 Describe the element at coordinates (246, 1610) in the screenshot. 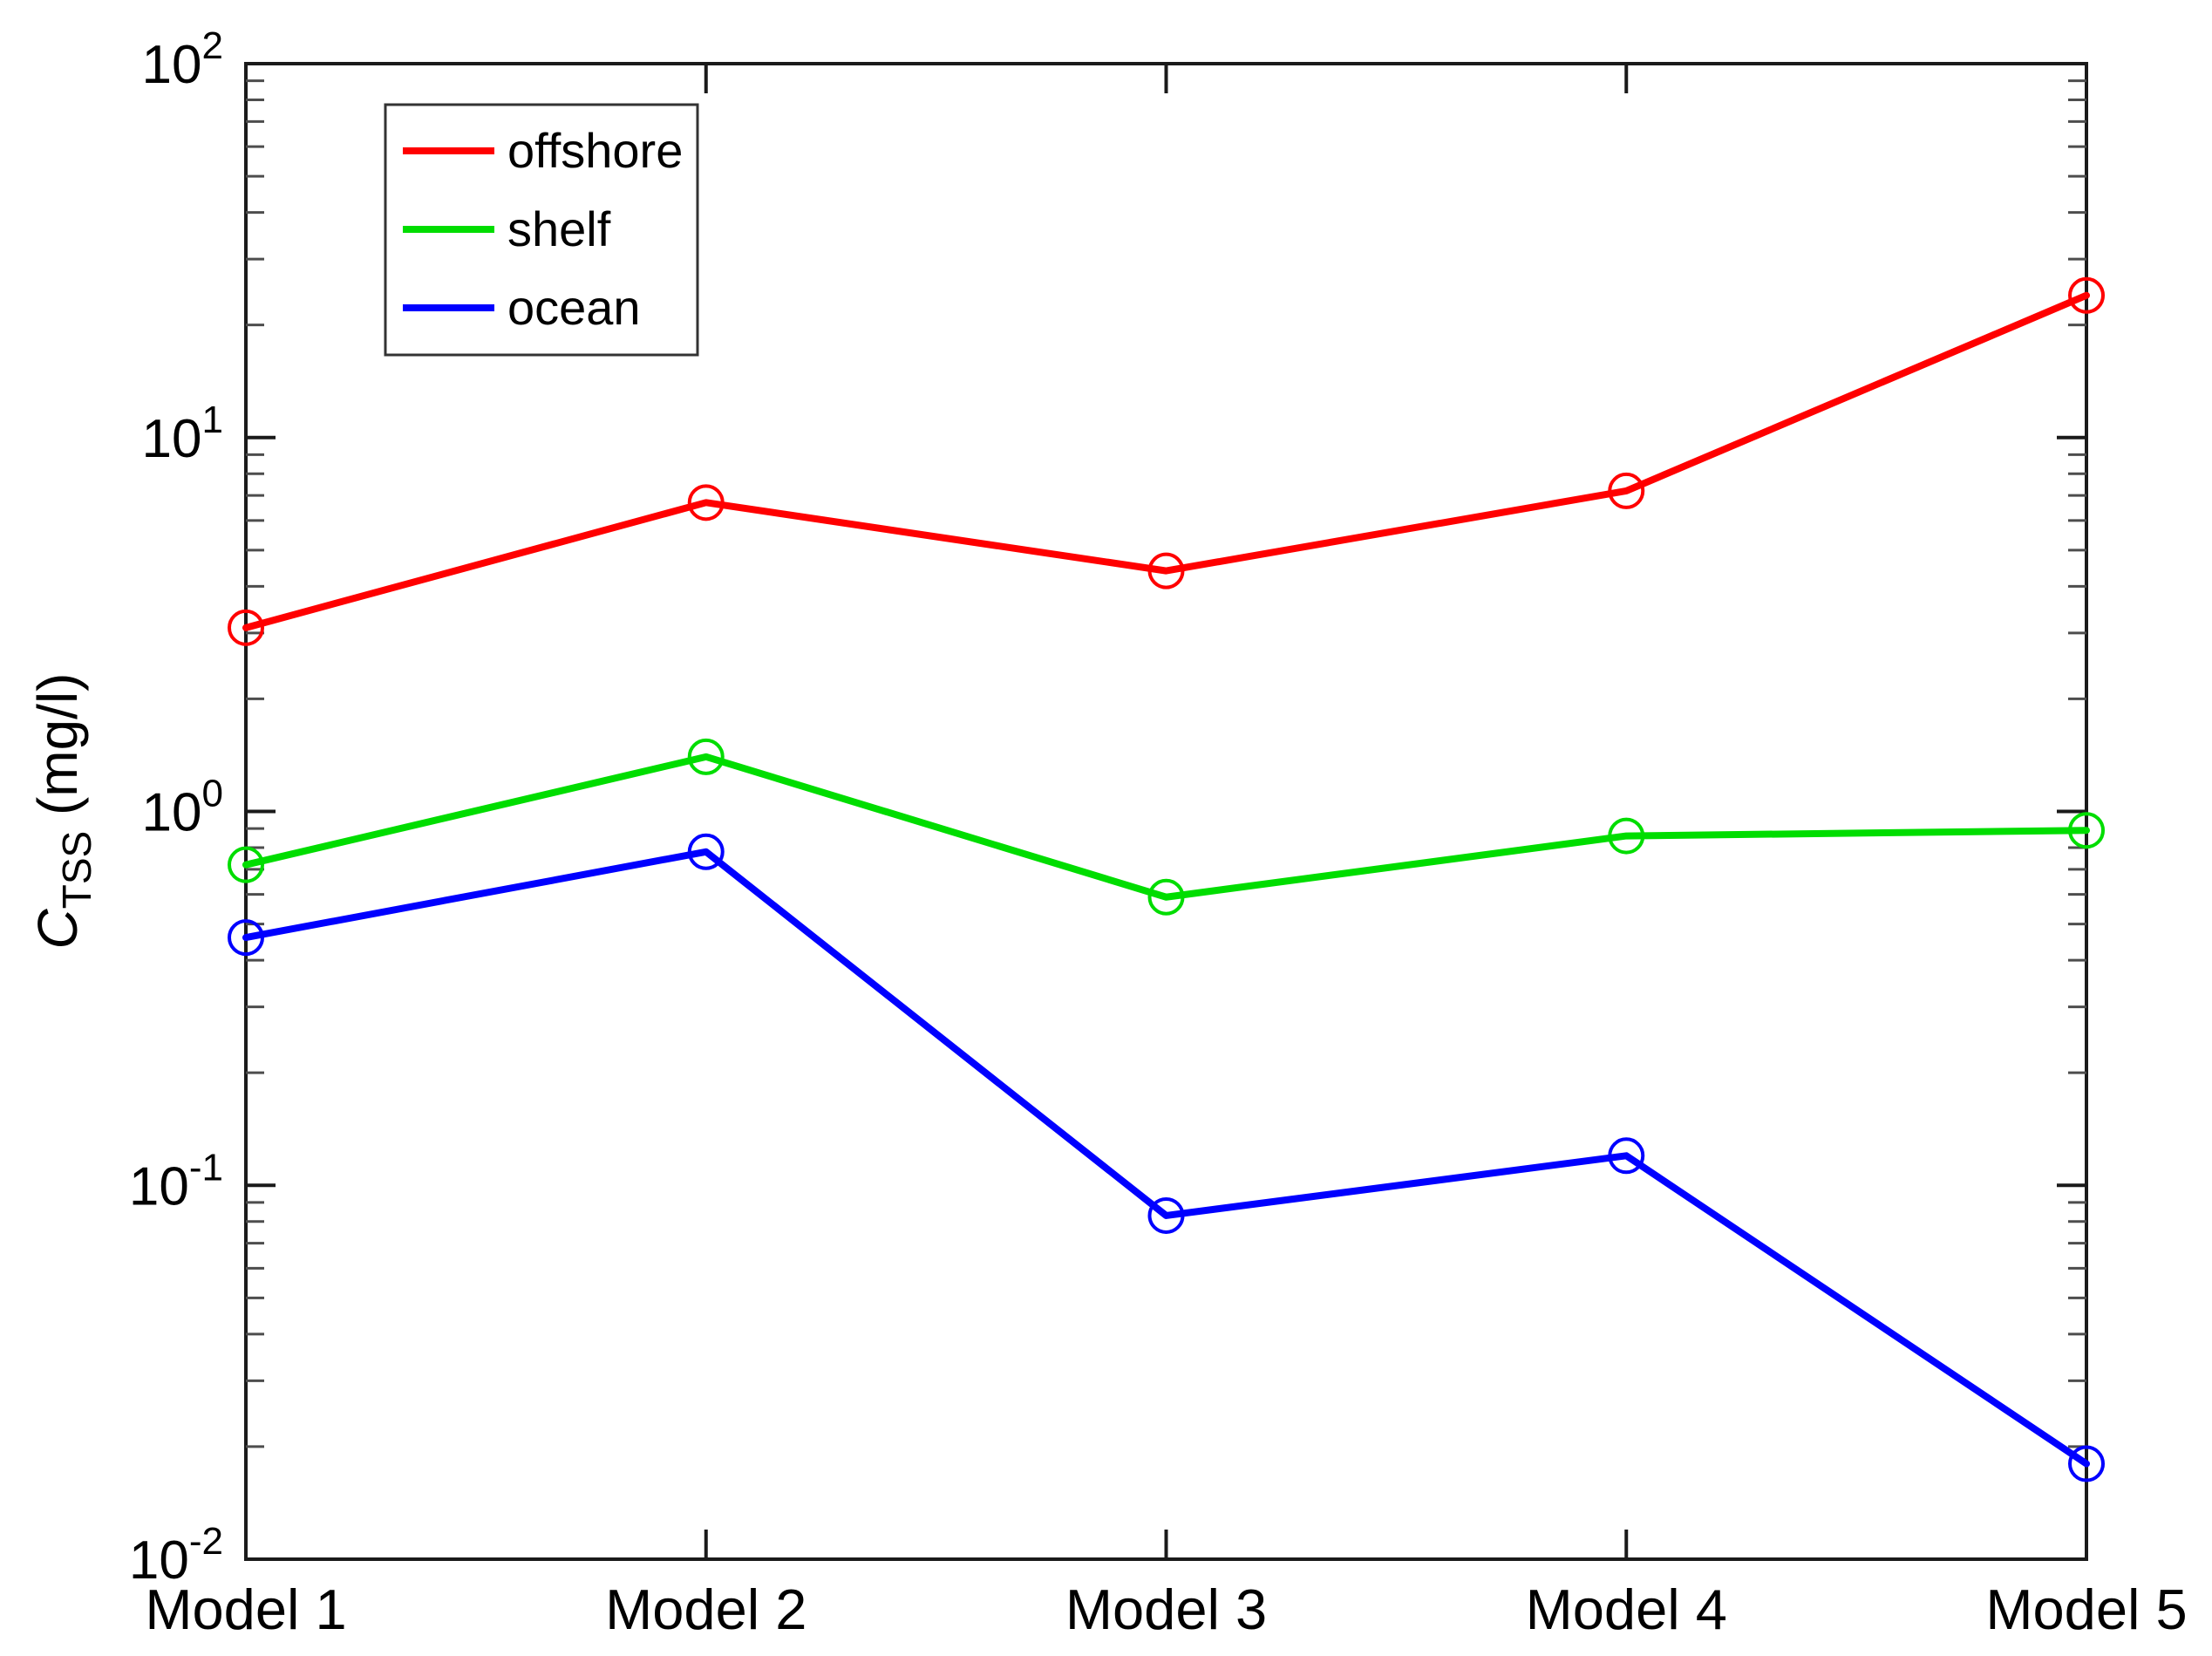

I see `x-tick-label: Model 1` at that location.